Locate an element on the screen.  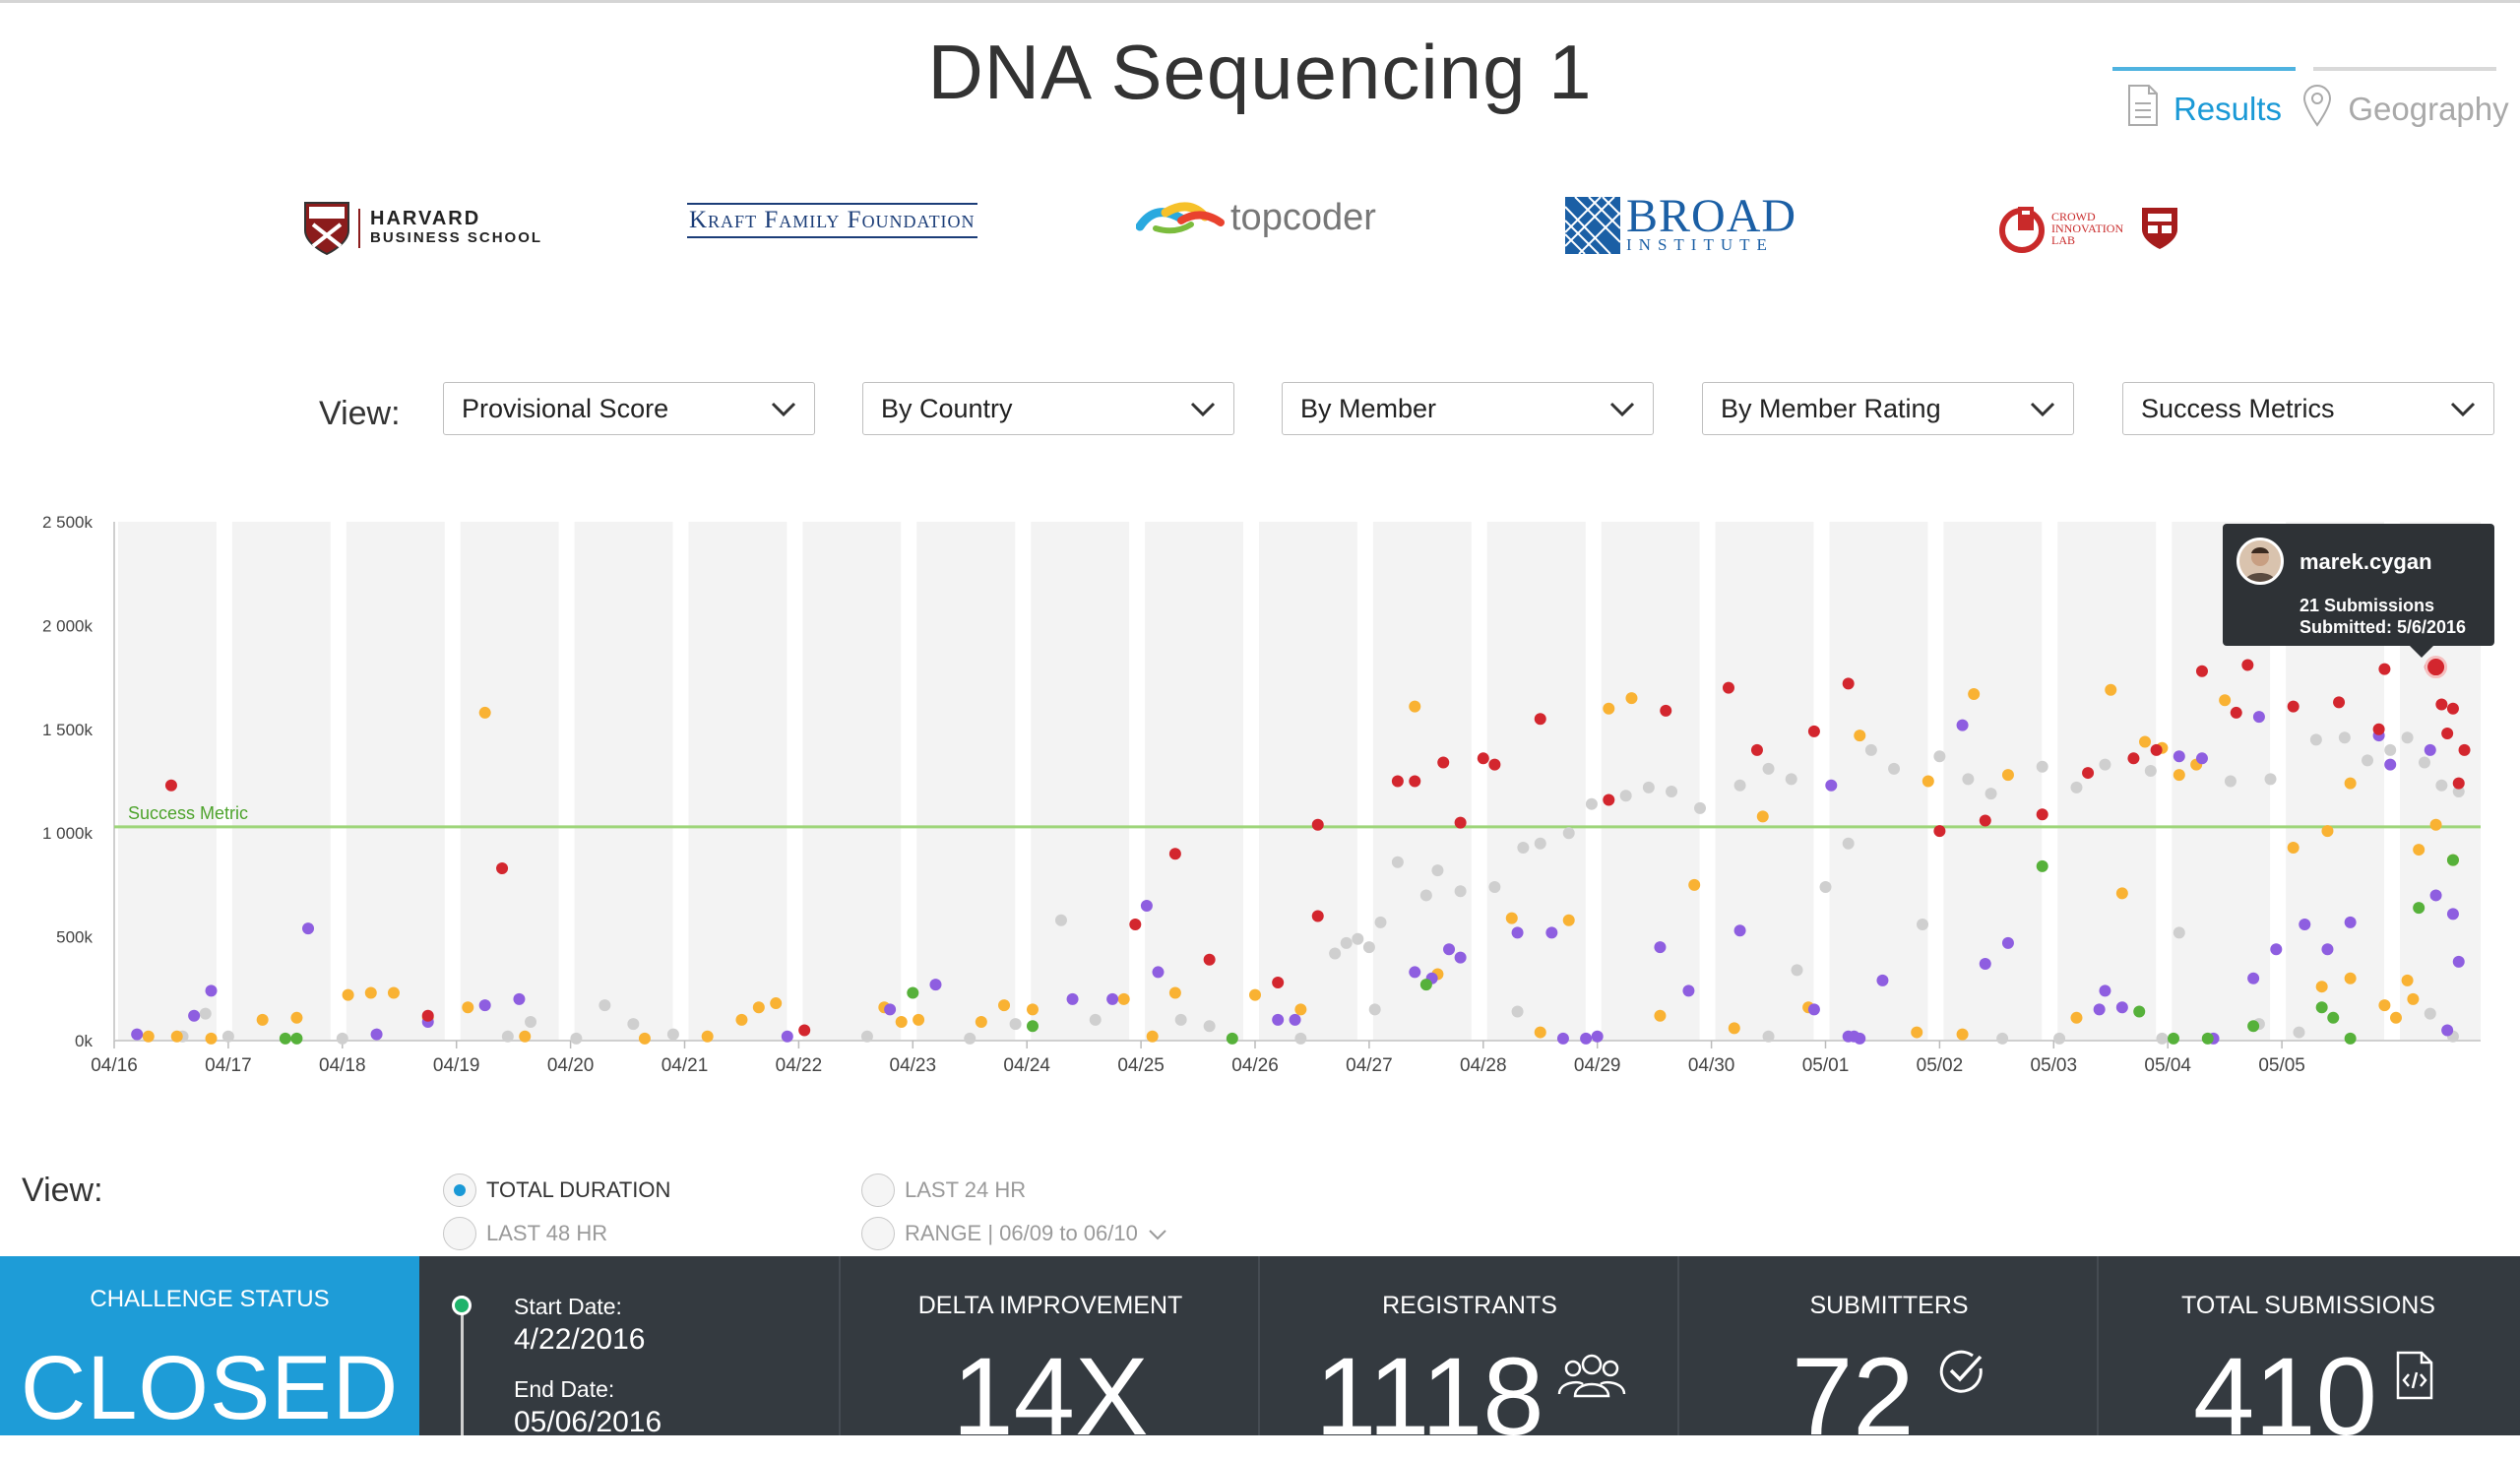
select-member-rating: By Member Rating is located at coordinates (1888, 408).